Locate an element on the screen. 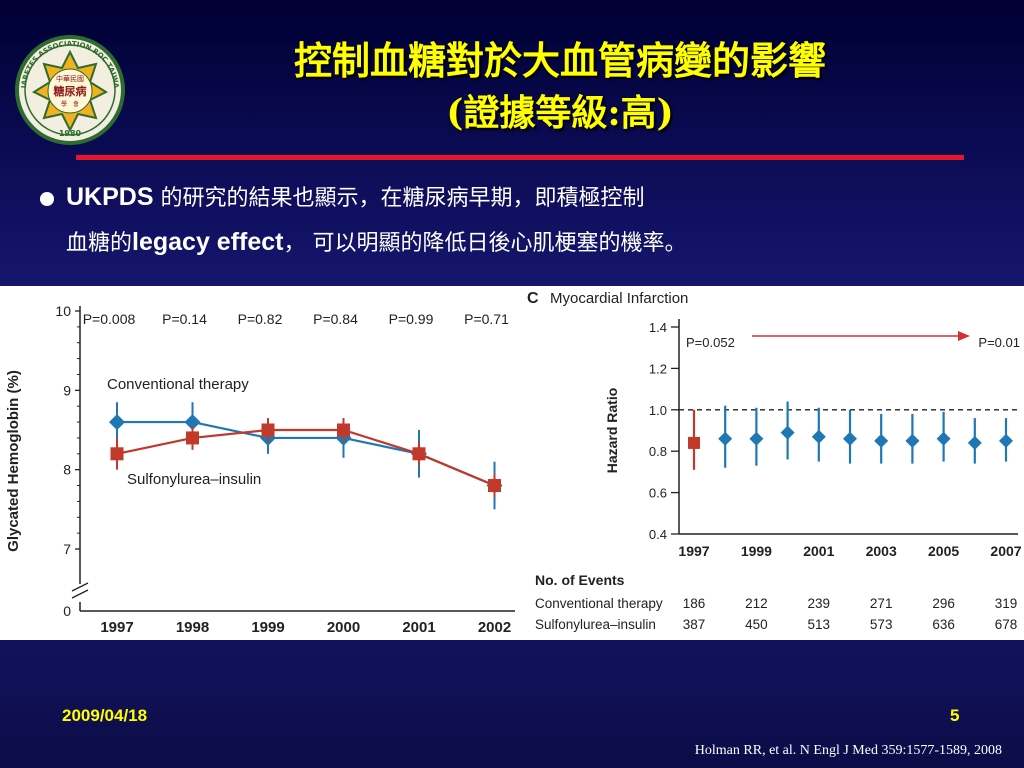 The image size is (1024, 768). hba1c-x-tick-label: 2000 is located at coordinates (343, 627).